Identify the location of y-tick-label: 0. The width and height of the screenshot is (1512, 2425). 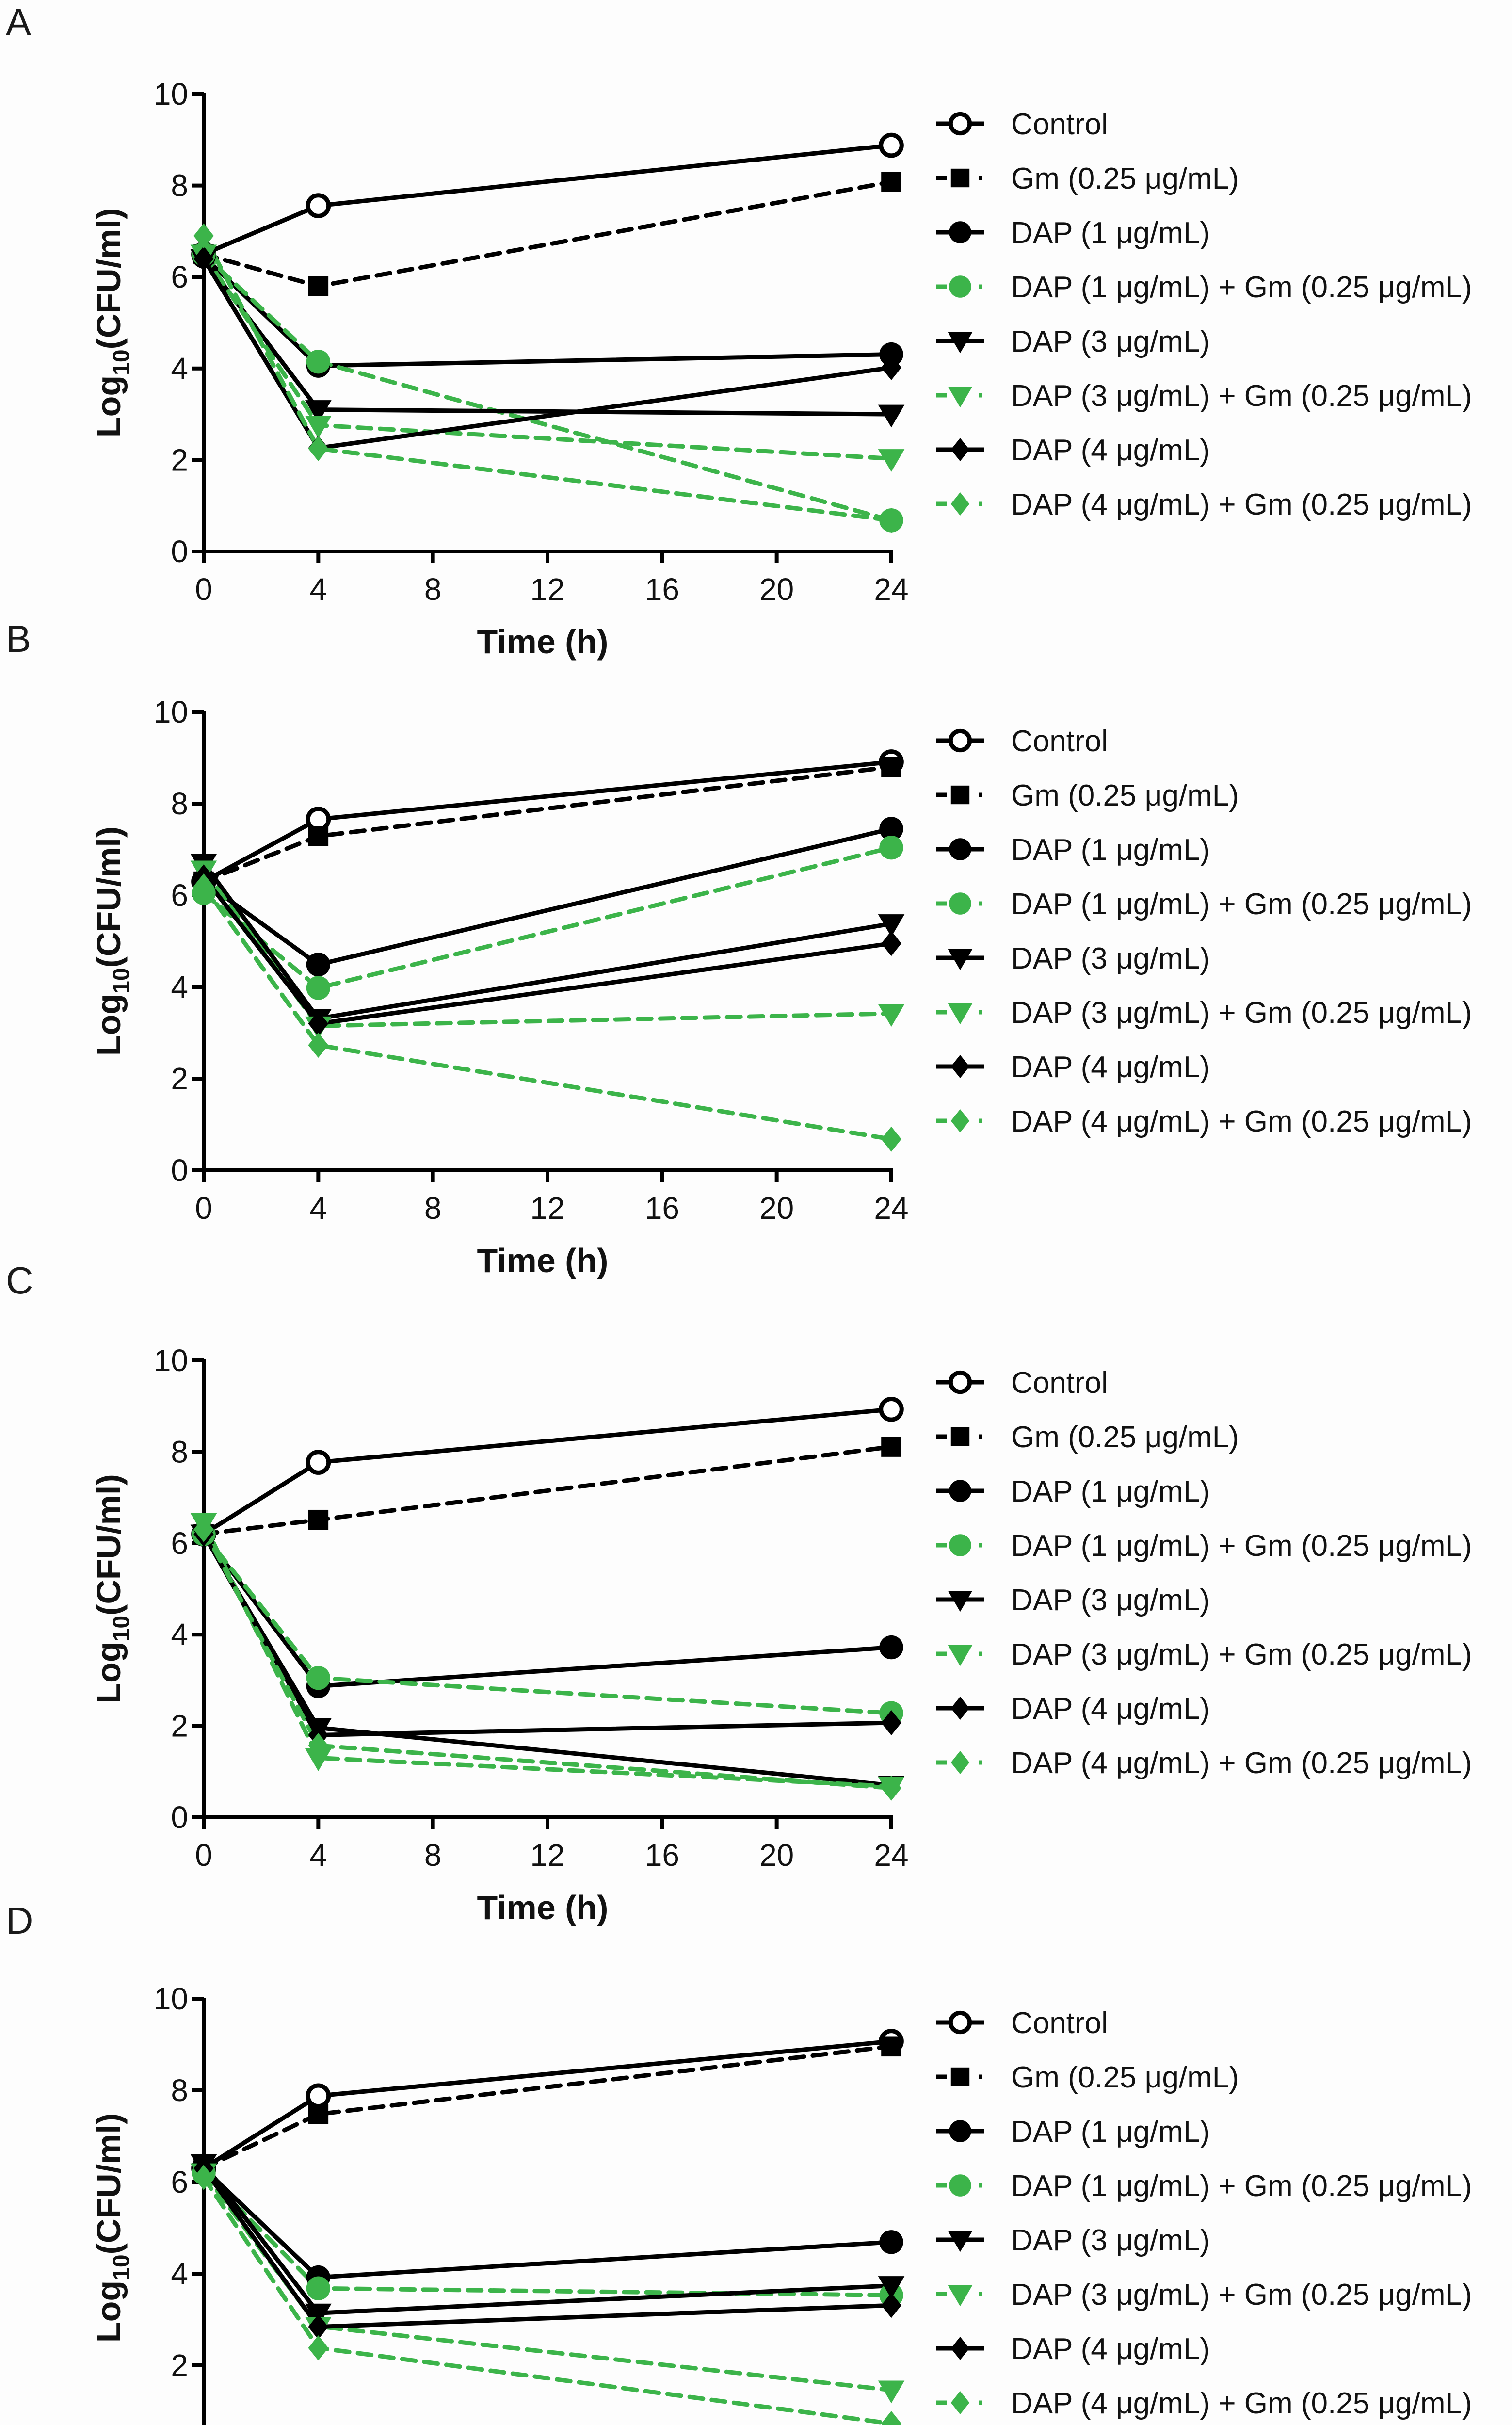
(179, 1170).